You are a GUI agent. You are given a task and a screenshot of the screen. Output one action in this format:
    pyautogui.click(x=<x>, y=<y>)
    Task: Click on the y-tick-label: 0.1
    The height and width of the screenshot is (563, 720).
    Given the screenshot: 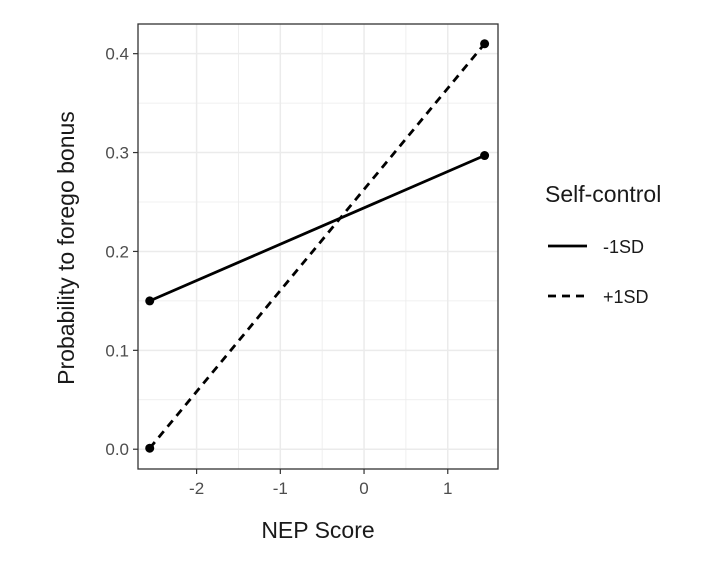 What is the action you would take?
    pyautogui.click(x=117, y=350)
    